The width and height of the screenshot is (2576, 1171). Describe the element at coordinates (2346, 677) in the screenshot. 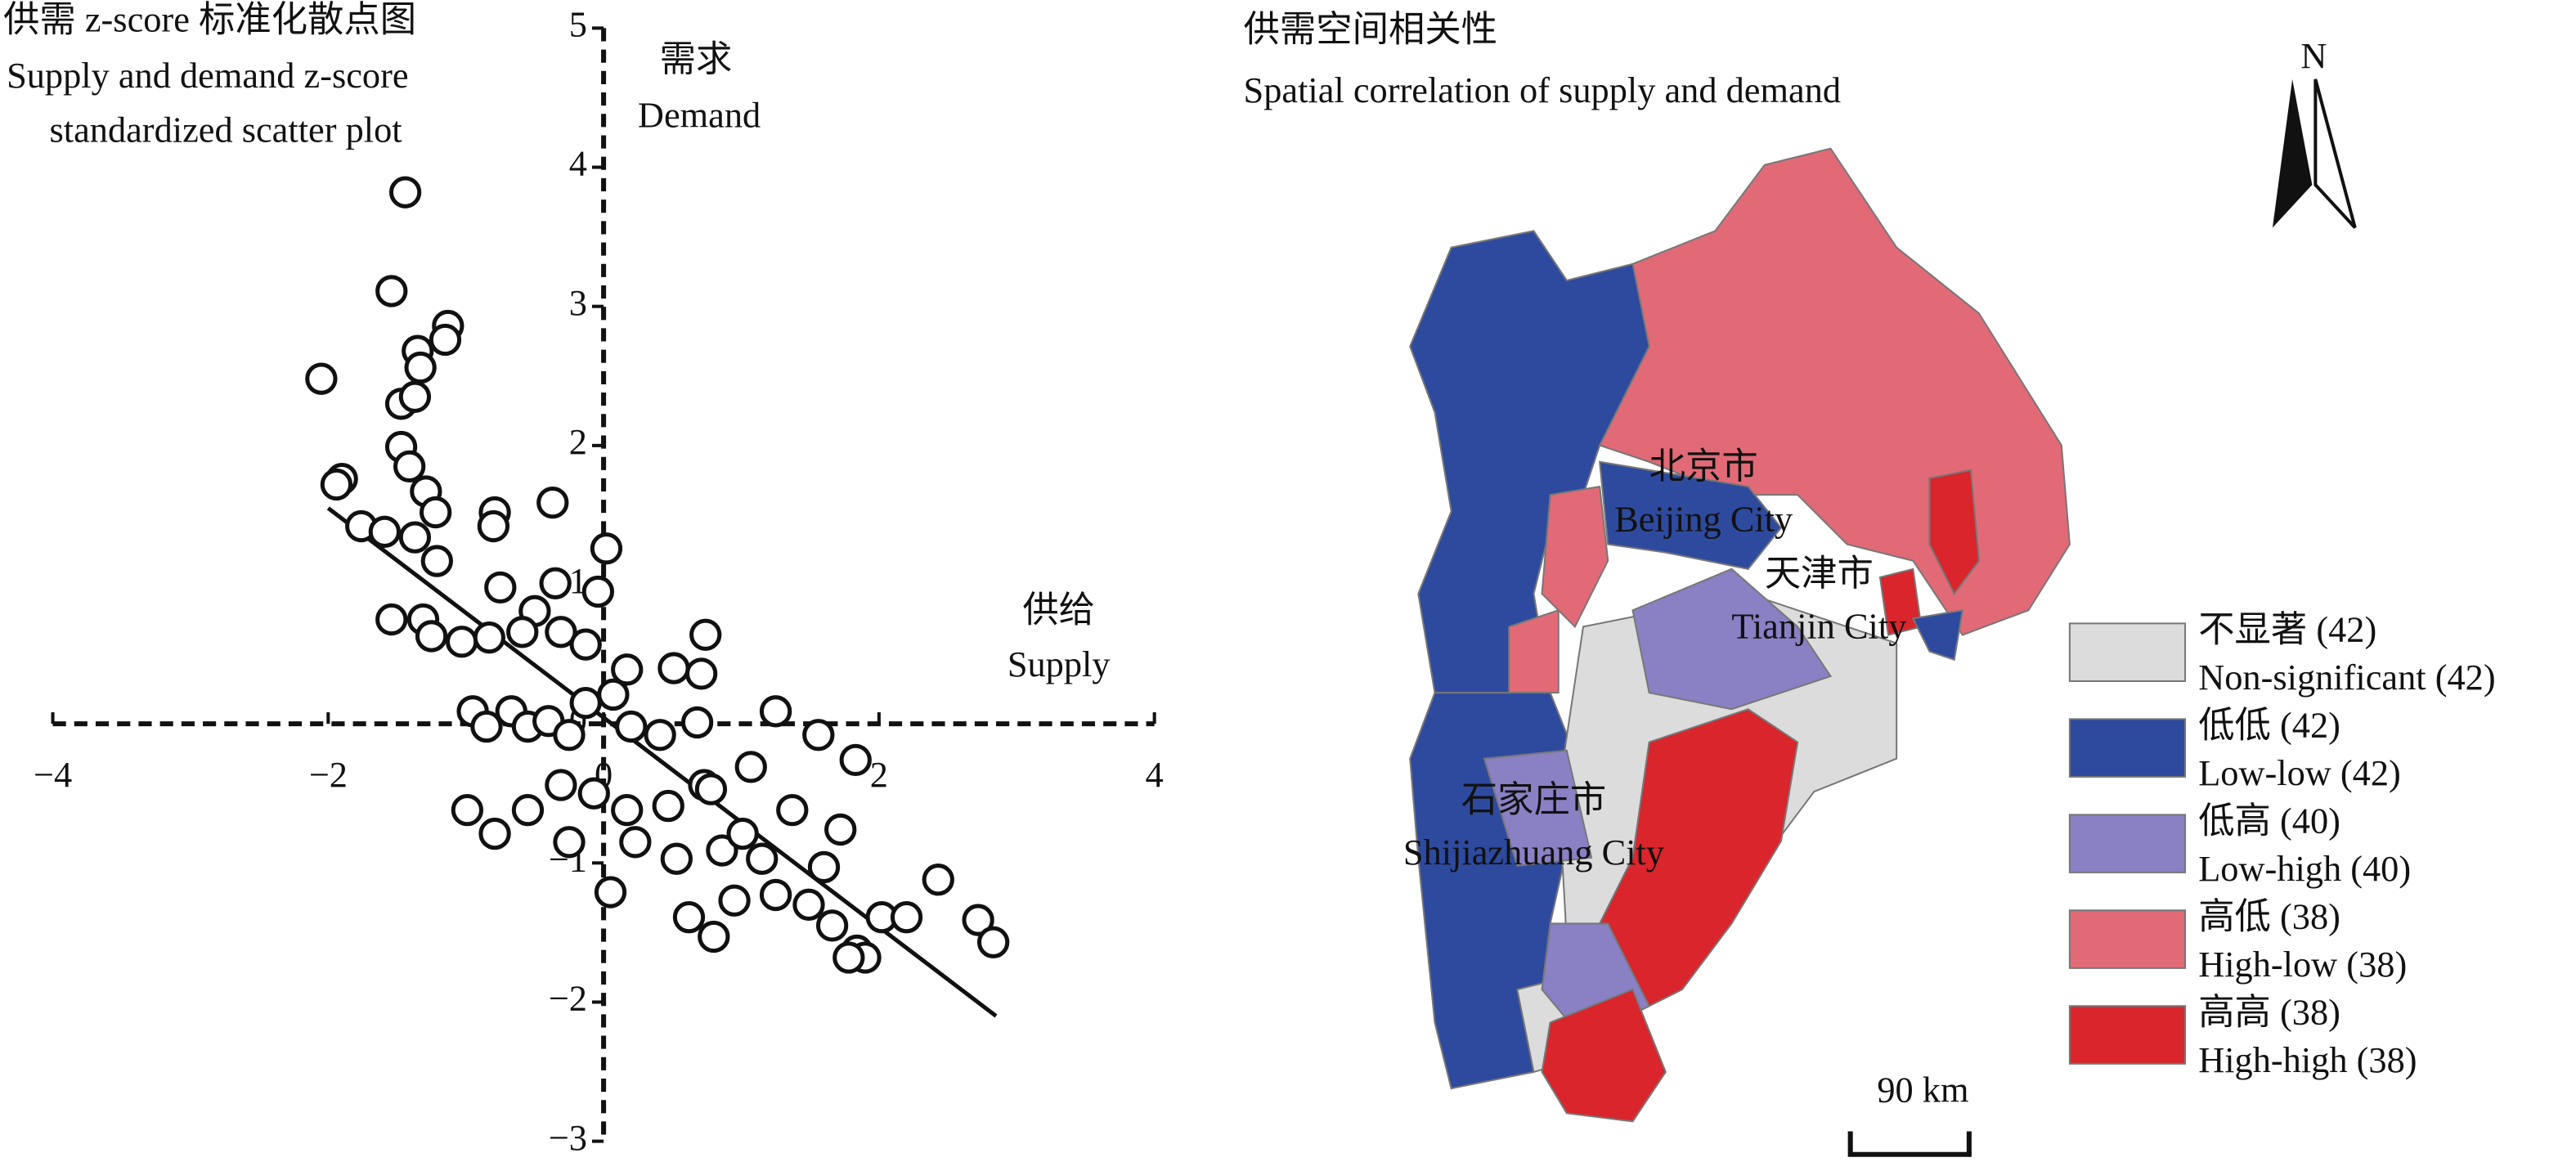

I see `legend-label: Non-significant (42)` at that location.